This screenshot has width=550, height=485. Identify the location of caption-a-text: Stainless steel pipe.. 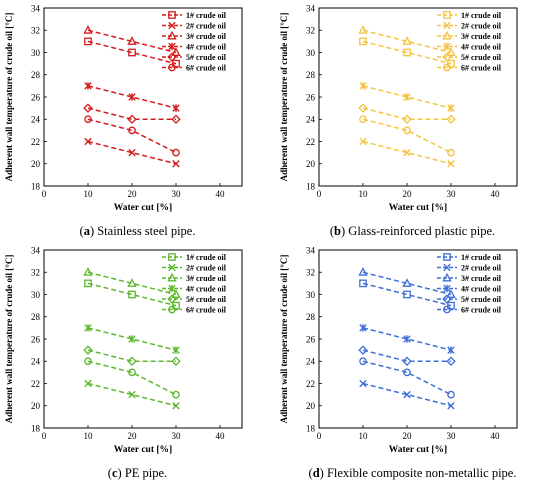
(146, 231).